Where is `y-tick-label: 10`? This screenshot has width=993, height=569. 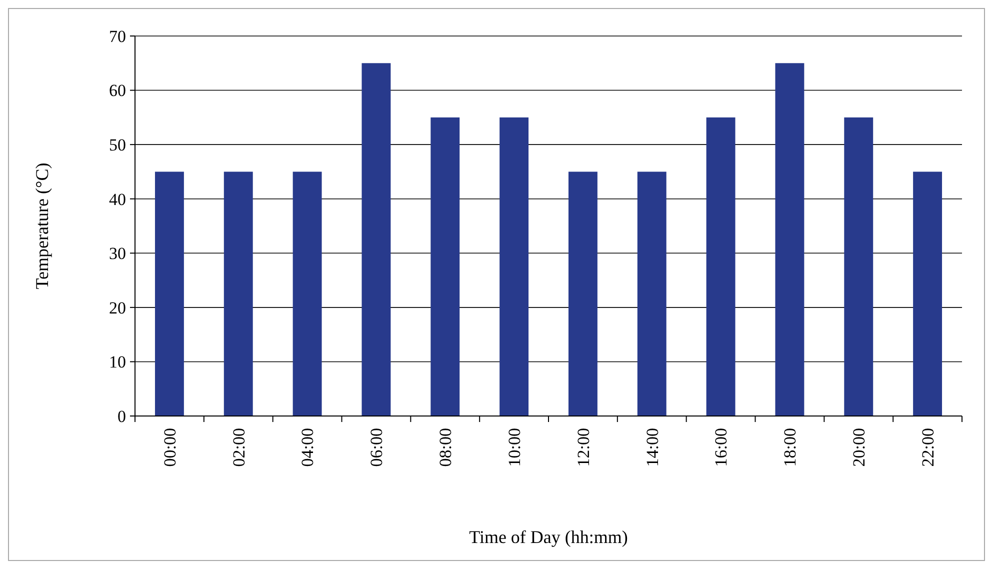
y-tick-label: 10 is located at coordinates (117, 362).